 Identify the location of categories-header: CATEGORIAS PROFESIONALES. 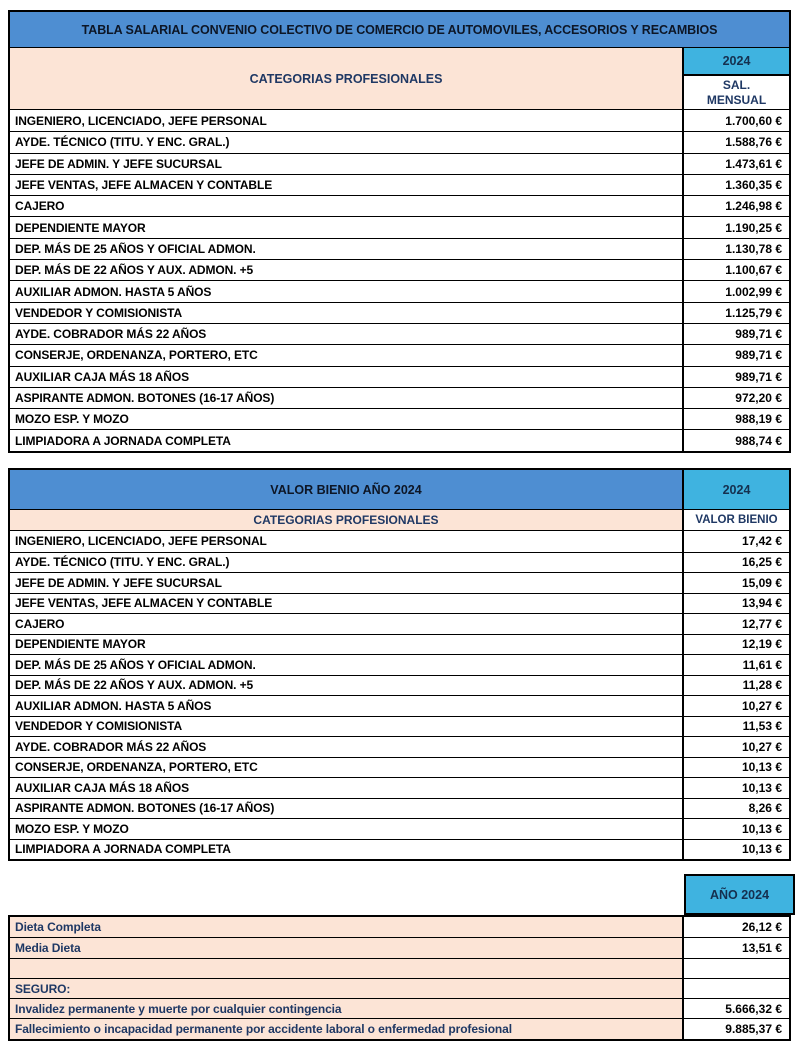
(346, 520).